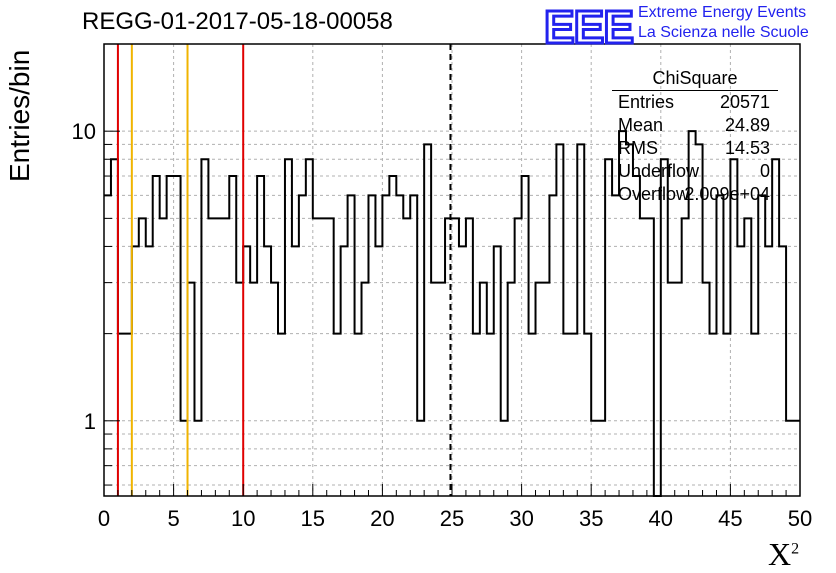  Describe the element at coordinates (659, 171) in the screenshot. I see `stats-label: Underflow` at that location.